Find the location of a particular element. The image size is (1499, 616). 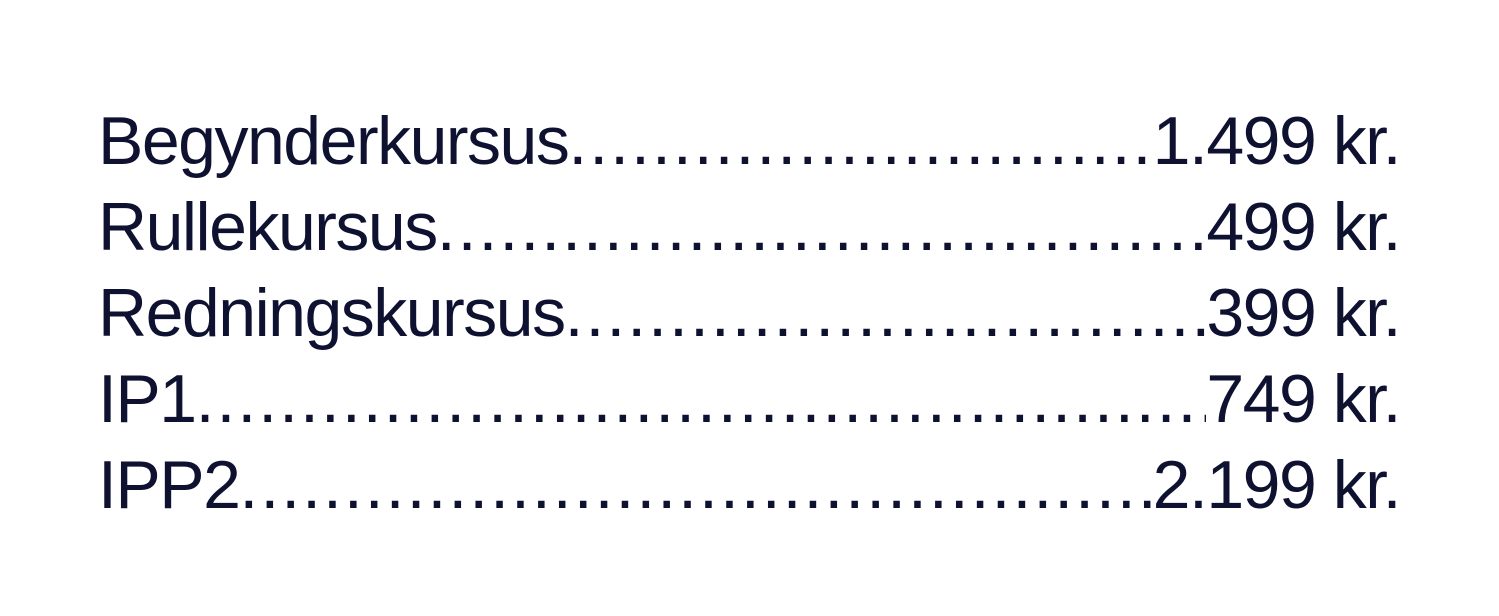

course-name: IPP2 is located at coordinates (169, 485).